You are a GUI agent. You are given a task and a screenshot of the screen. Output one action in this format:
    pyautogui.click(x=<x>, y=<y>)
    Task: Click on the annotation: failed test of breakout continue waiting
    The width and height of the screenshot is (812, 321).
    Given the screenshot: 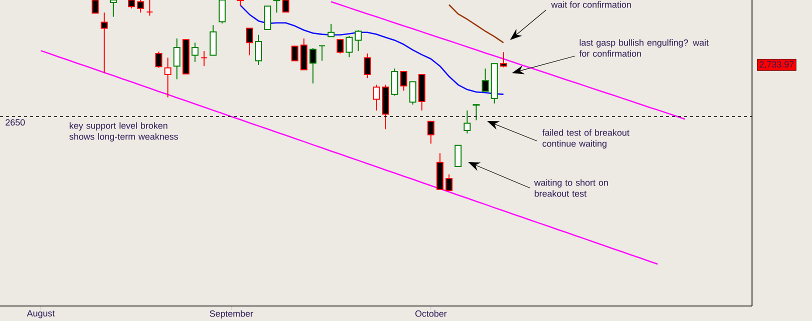 What is the action you would take?
    pyautogui.click(x=586, y=139)
    